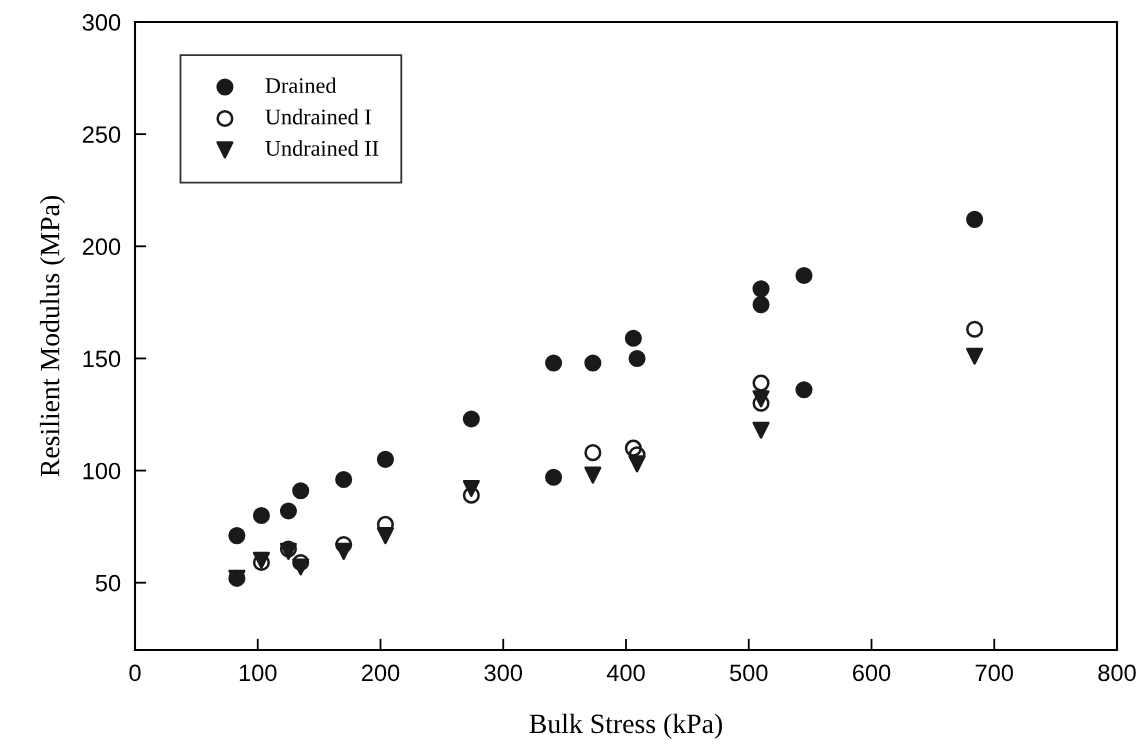 The height and width of the screenshot is (752, 1139). What do you see at coordinates (872, 673) in the screenshot?
I see `x-tick-label: 600` at bounding box center [872, 673].